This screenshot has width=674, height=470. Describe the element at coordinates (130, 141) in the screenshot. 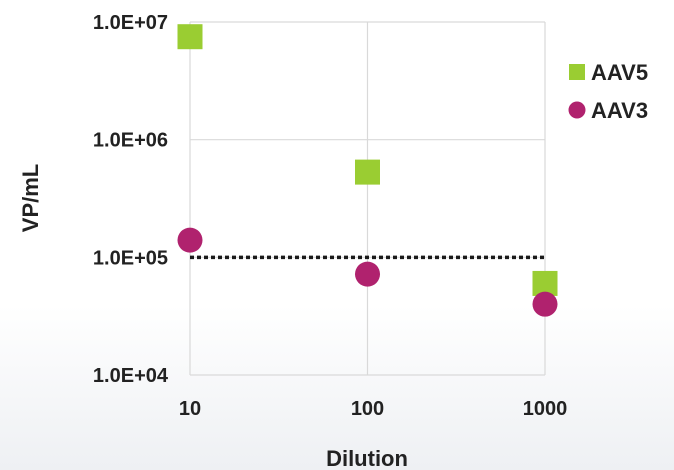

I see `y-tick-label: 1.0E+06` at that location.